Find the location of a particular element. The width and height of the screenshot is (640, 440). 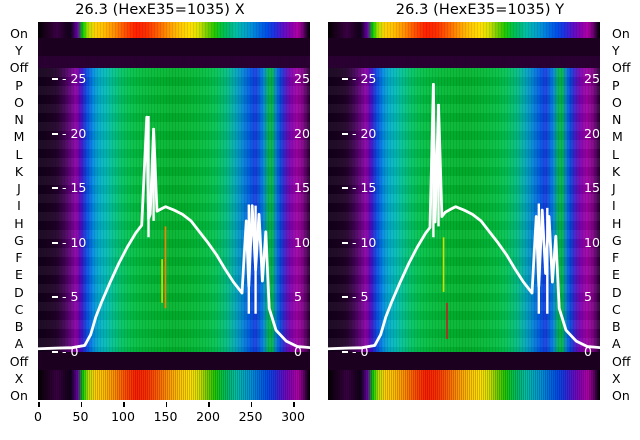

x-tick-label: 200 is located at coordinates (208, 416).